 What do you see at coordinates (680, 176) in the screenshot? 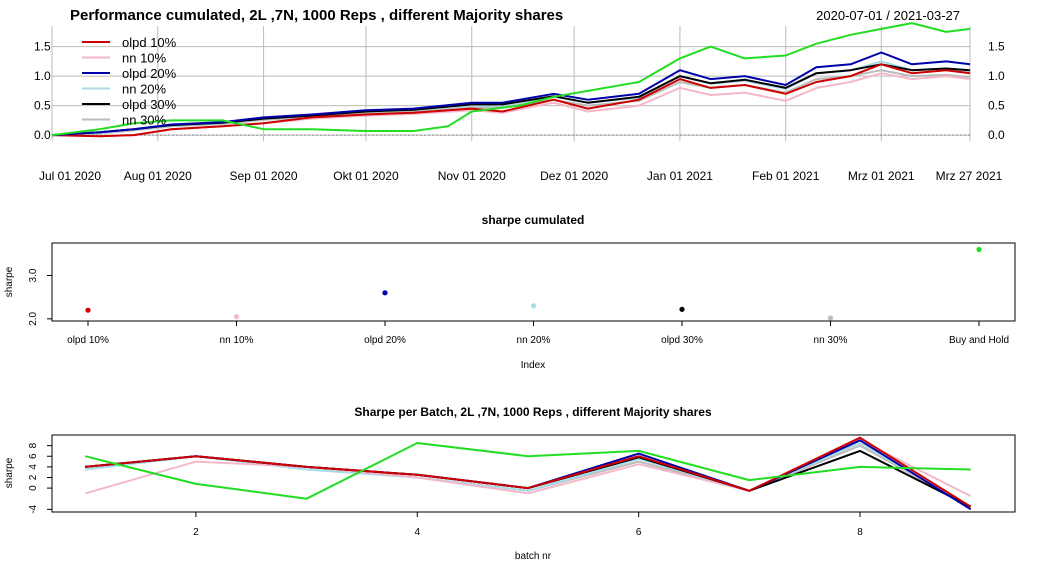
I see `performance-x-tick-label: Jan 01 2021` at bounding box center [680, 176].